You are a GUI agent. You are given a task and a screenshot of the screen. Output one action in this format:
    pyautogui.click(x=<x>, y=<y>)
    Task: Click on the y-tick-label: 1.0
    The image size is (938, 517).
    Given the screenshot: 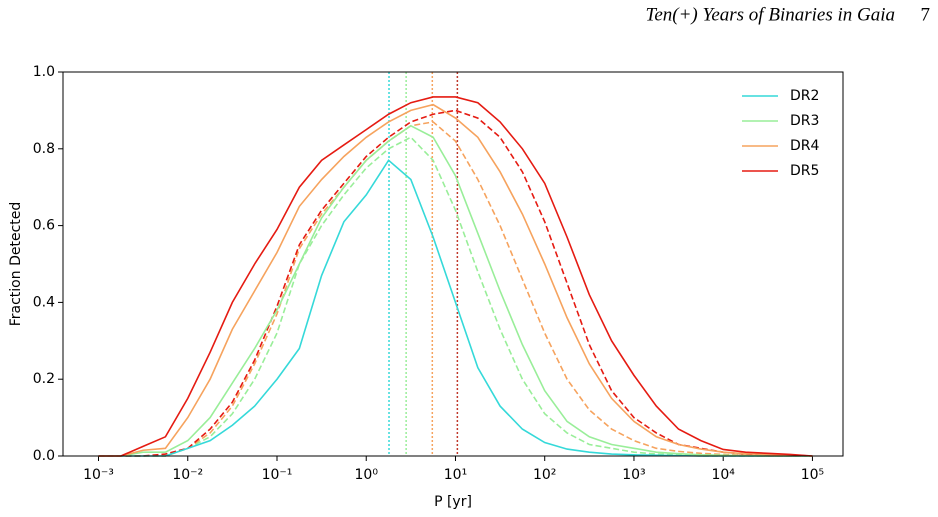 What is the action you would take?
    pyautogui.click(x=44, y=72)
    